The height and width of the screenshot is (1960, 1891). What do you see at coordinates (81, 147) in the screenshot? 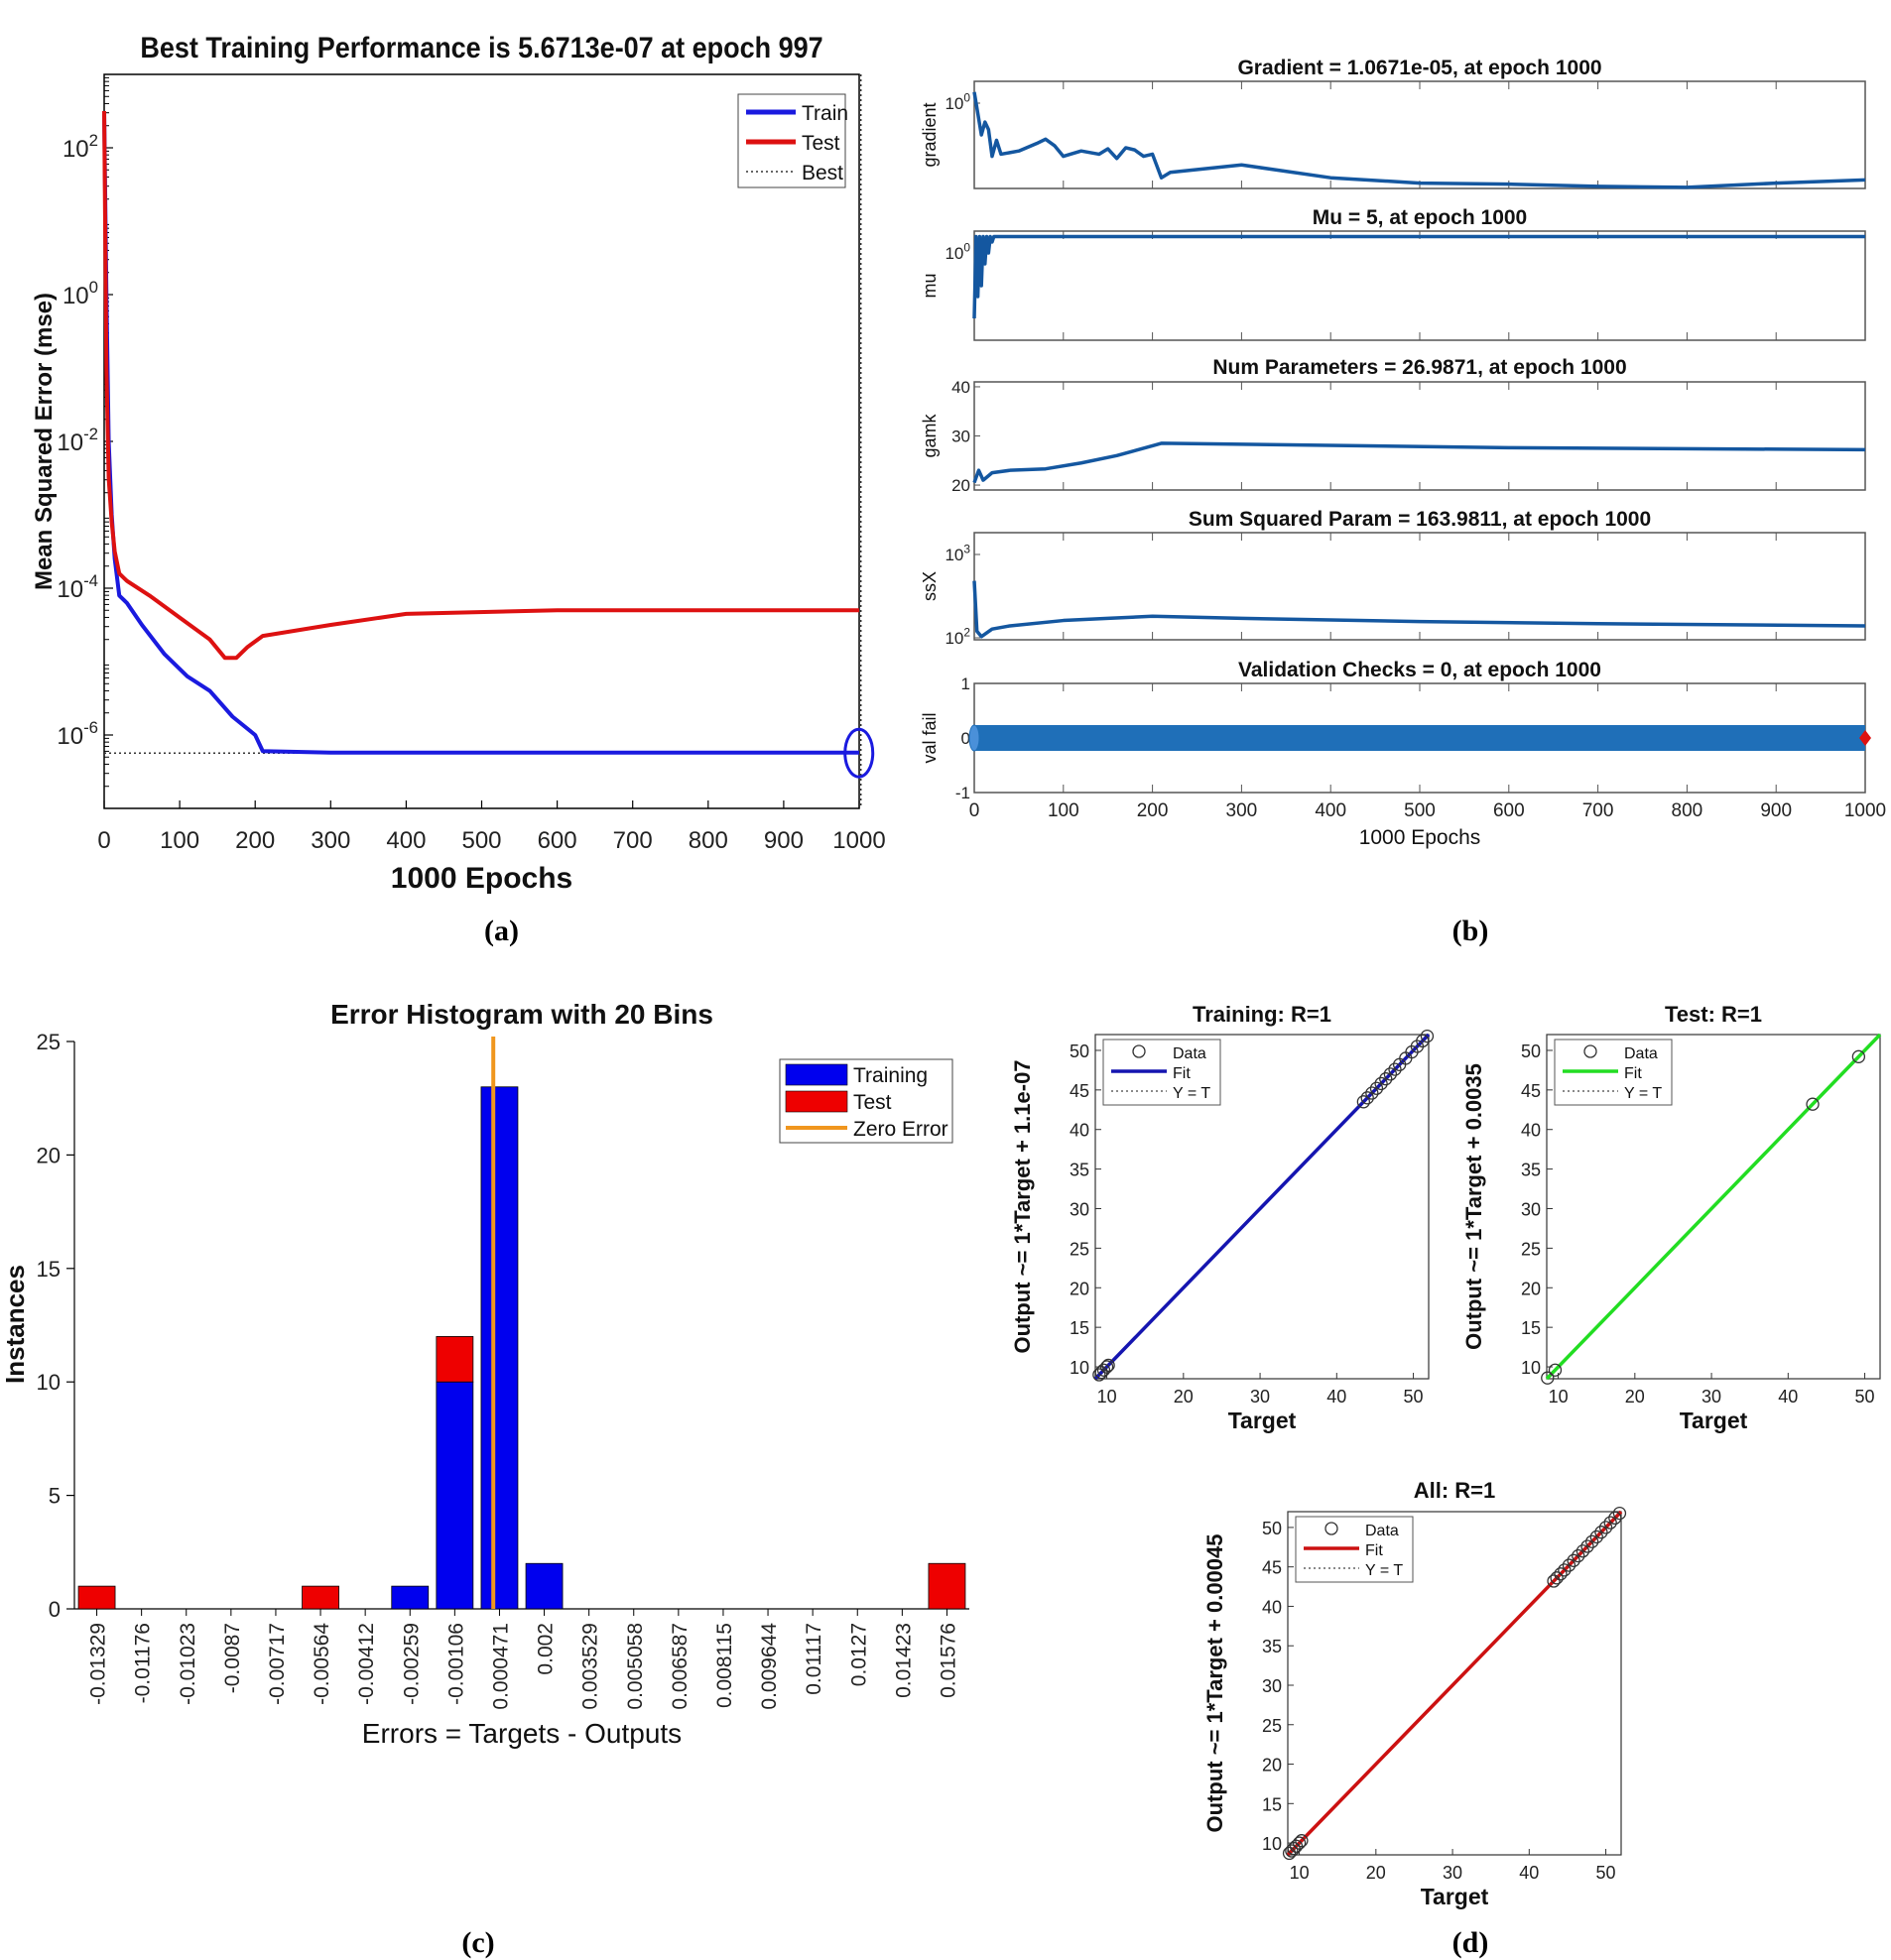
I see `y-tick-label-a: 10²` at bounding box center [81, 147].